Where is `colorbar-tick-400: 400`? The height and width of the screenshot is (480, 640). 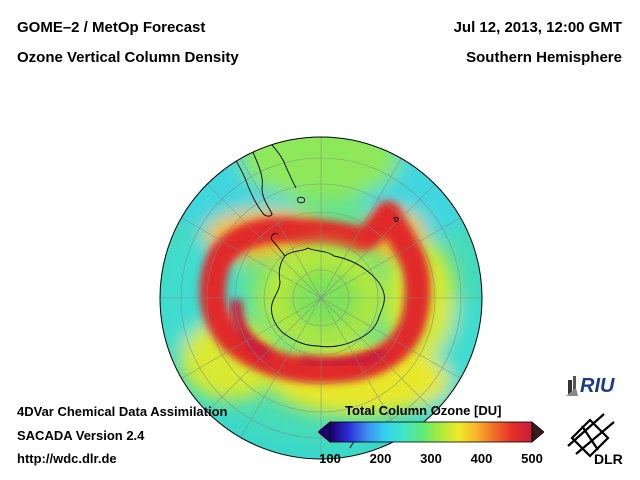 colorbar-tick-400: 400 is located at coordinates (481, 458).